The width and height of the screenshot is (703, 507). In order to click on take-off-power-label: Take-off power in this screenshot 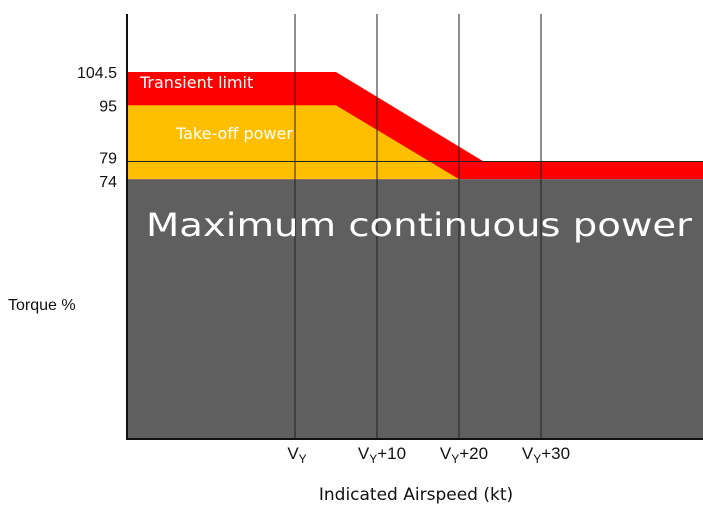, I will do `click(234, 133)`.